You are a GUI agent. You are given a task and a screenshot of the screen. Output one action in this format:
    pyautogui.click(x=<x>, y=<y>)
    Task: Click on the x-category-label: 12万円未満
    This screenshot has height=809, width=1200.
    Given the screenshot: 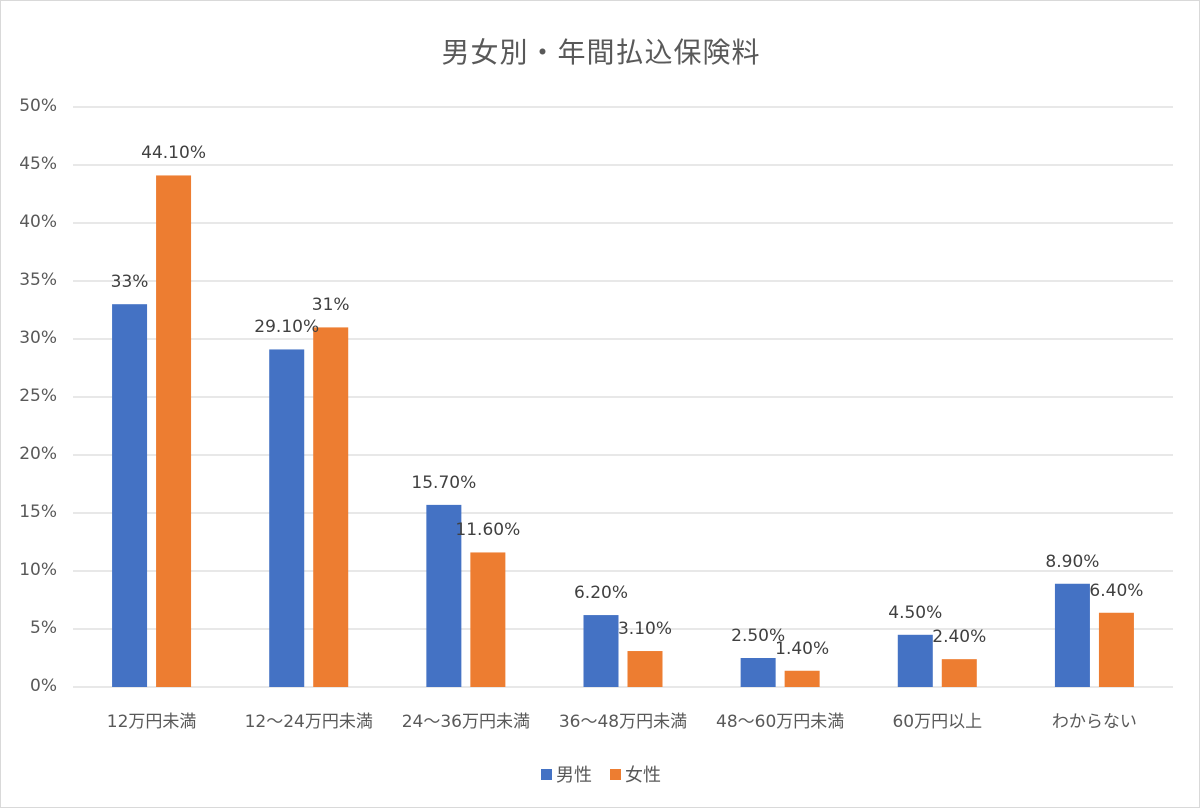 What is the action you would take?
    pyautogui.click(x=151, y=722)
    